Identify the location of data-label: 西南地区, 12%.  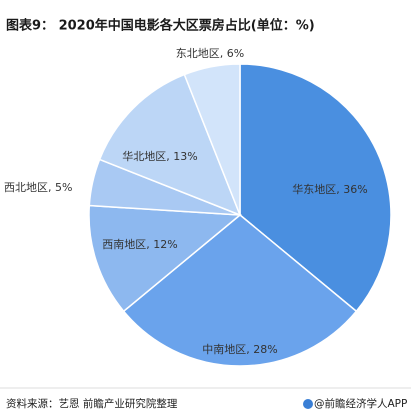
(139, 244).